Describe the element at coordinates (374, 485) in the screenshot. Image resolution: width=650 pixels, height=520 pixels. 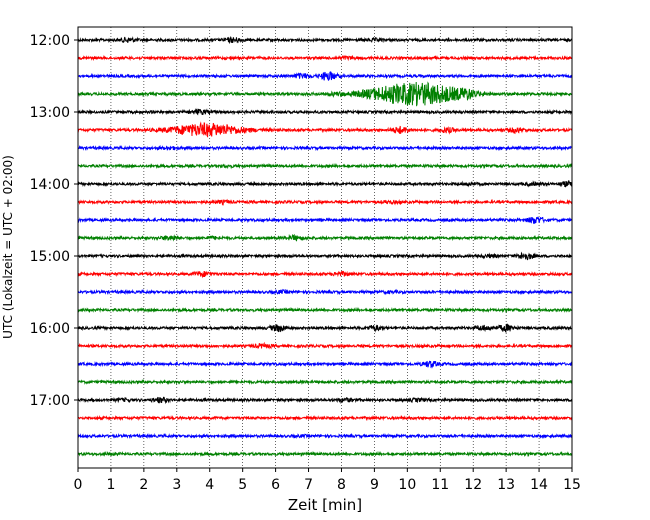
I see `x-tick-label: 9` at that location.